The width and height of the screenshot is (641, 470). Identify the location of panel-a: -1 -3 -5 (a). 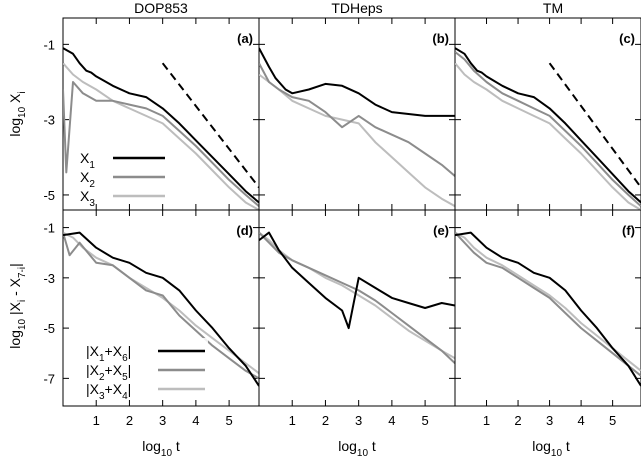
(151, 114).